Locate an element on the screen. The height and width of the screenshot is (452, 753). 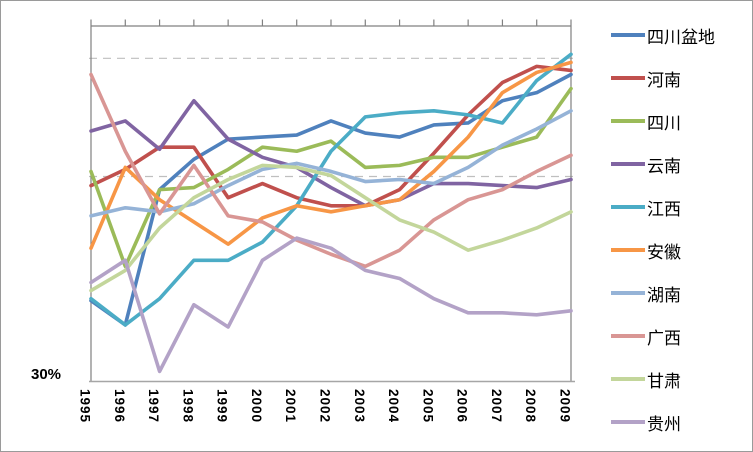
y-axis-min-label: 30% is located at coordinates (46, 374).